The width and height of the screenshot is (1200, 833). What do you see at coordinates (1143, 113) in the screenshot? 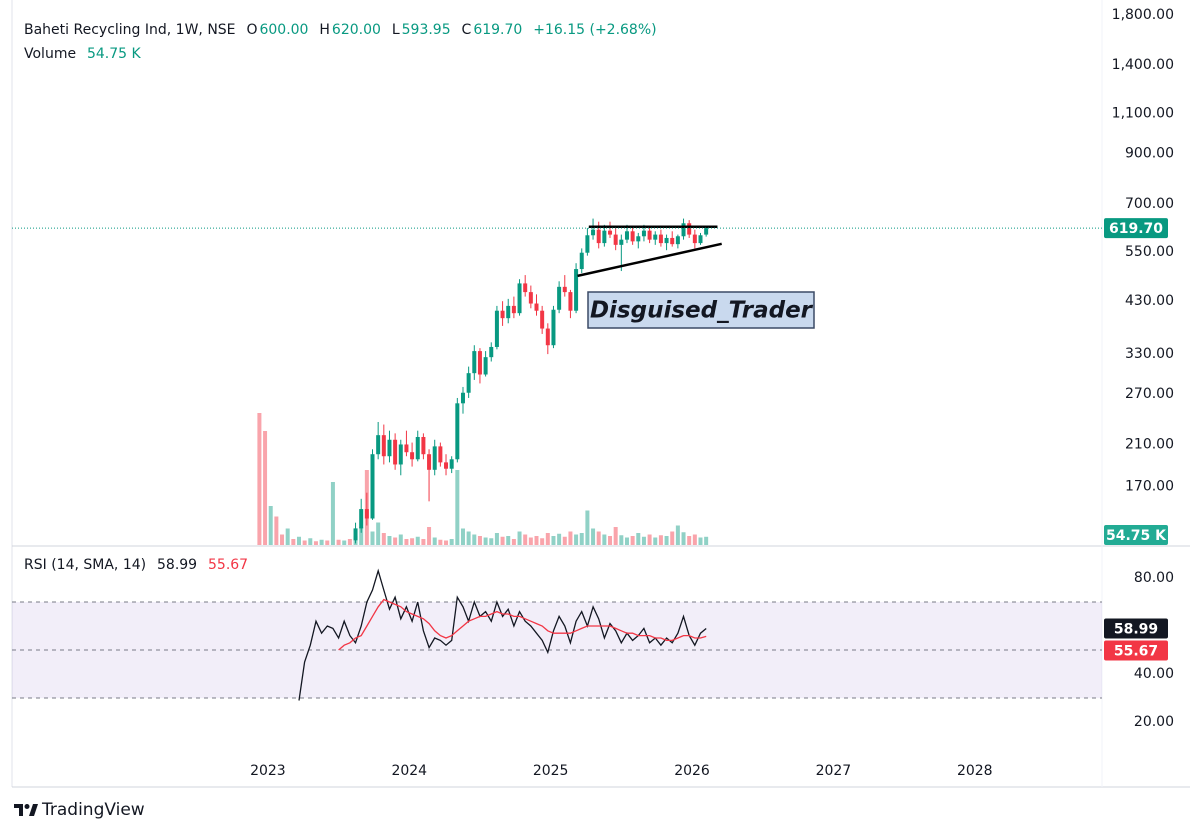
I see `y-tick-label: 1,100.00` at bounding box center [1143, 113].